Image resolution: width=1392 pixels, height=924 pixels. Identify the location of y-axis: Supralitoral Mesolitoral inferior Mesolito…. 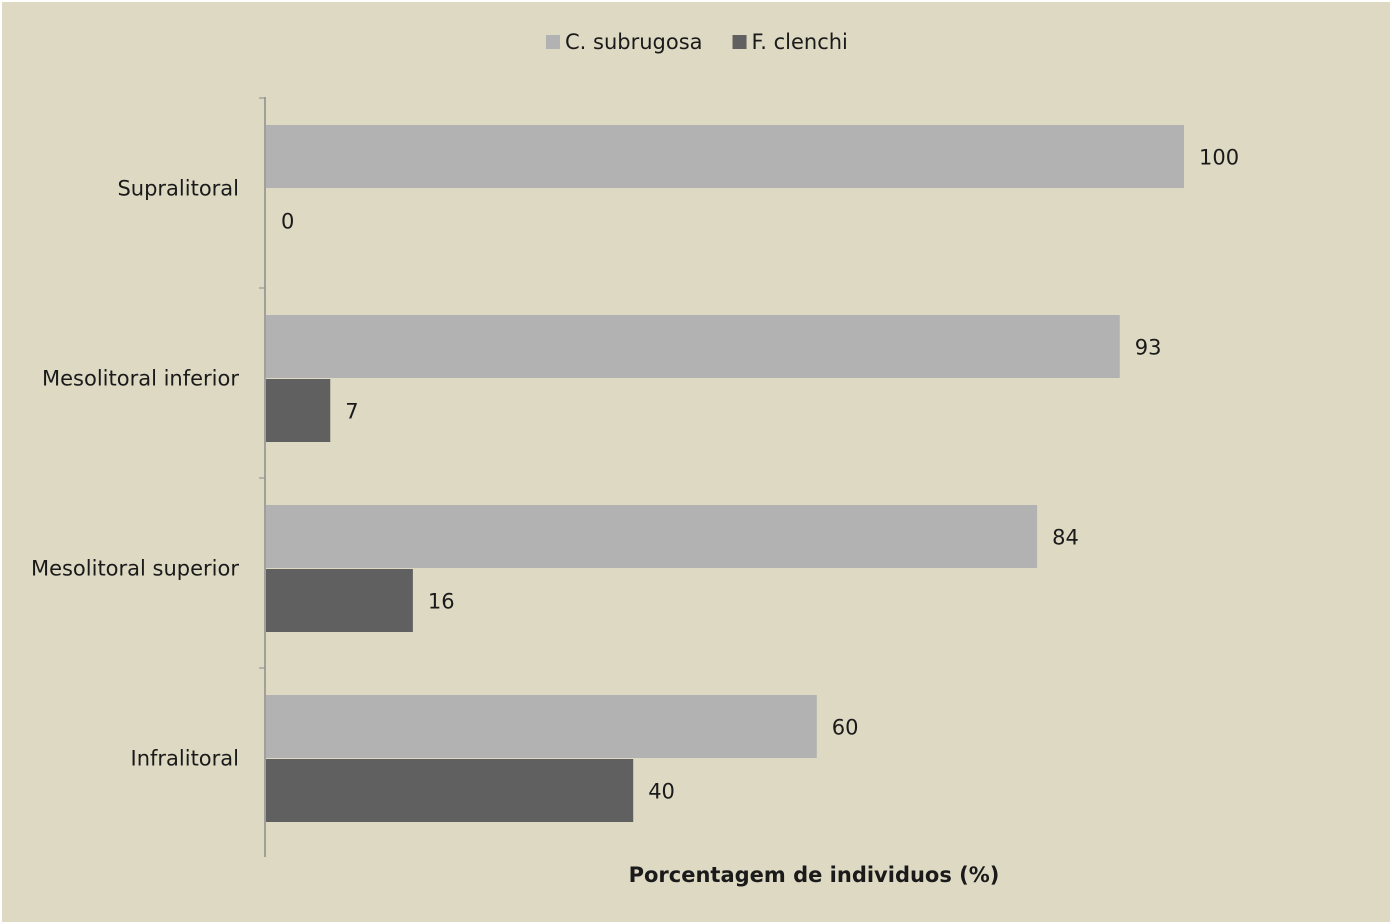
(148, 477).